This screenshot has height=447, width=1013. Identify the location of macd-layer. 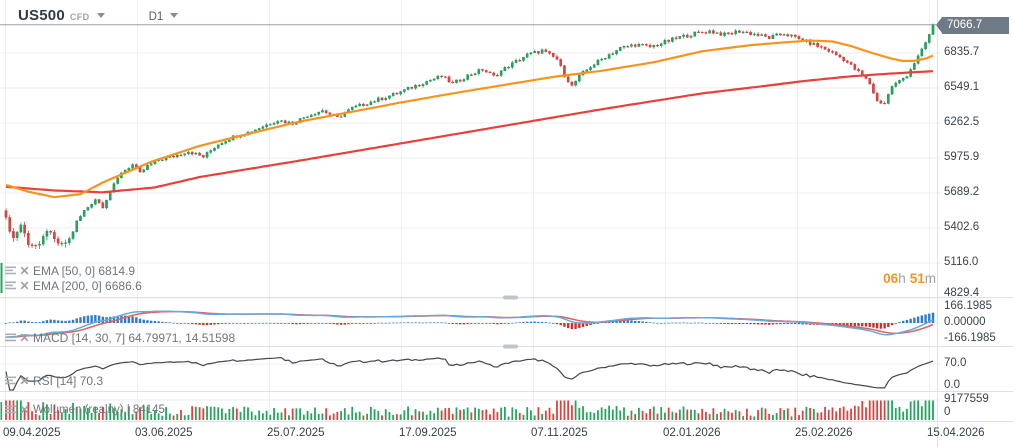
(469, 324).